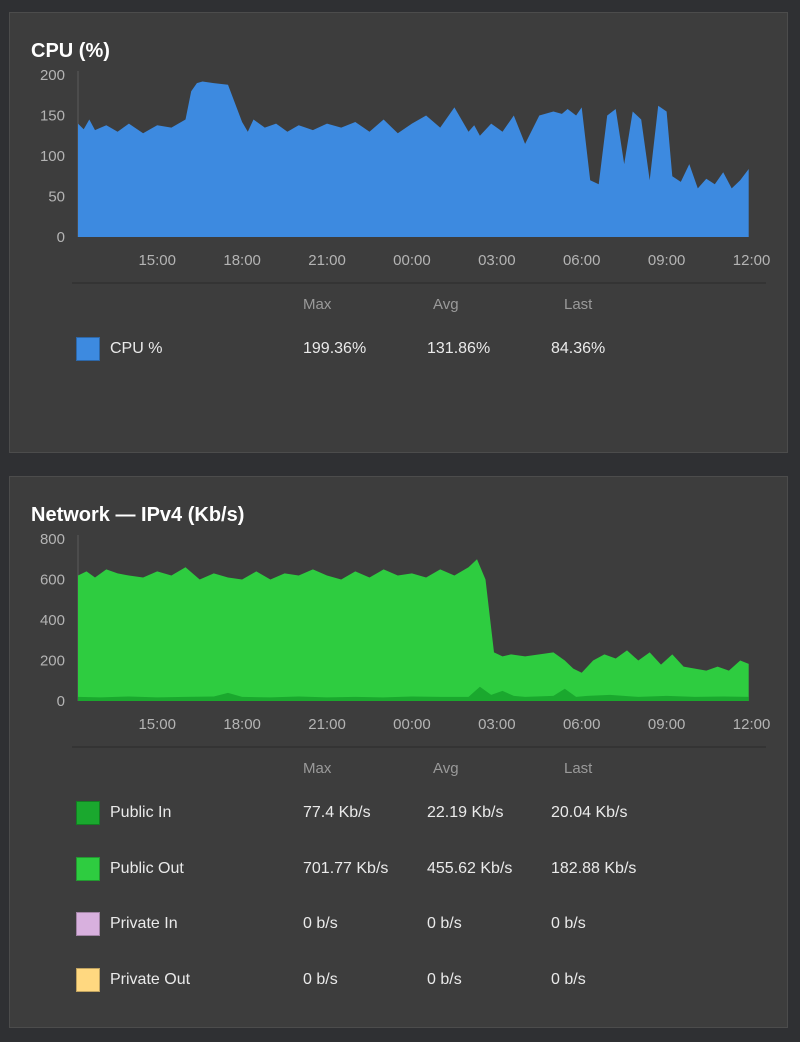  What do you see at coordinates (346, 868) in the screenshot?
I see `legend-max-value: 701.77 Kb/s` at bounding box center [346, 868].